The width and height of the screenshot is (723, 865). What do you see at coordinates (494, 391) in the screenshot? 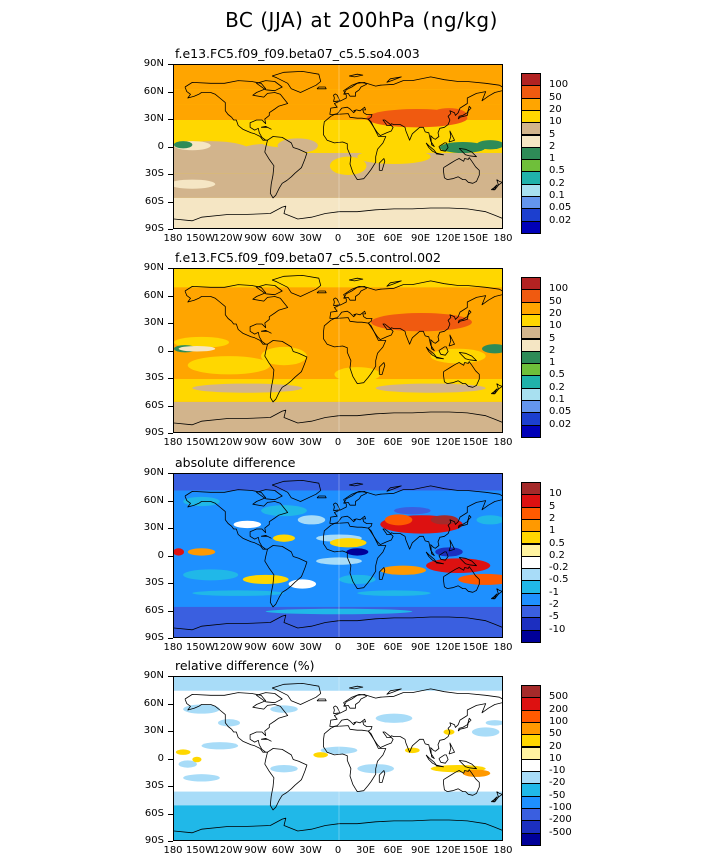
I see `coastline-newzealand_s` at bounding box center [494, 391].